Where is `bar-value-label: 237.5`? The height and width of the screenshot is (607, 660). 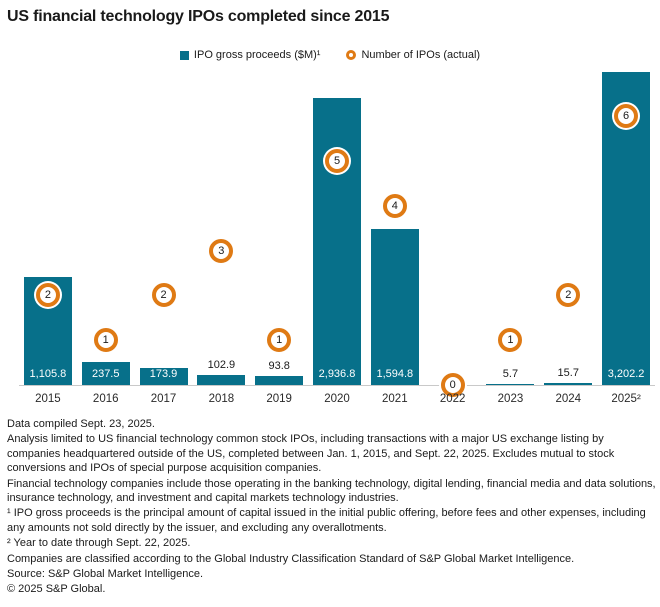
bar-value-label: 237.5 is located at coordinates (105, 374).